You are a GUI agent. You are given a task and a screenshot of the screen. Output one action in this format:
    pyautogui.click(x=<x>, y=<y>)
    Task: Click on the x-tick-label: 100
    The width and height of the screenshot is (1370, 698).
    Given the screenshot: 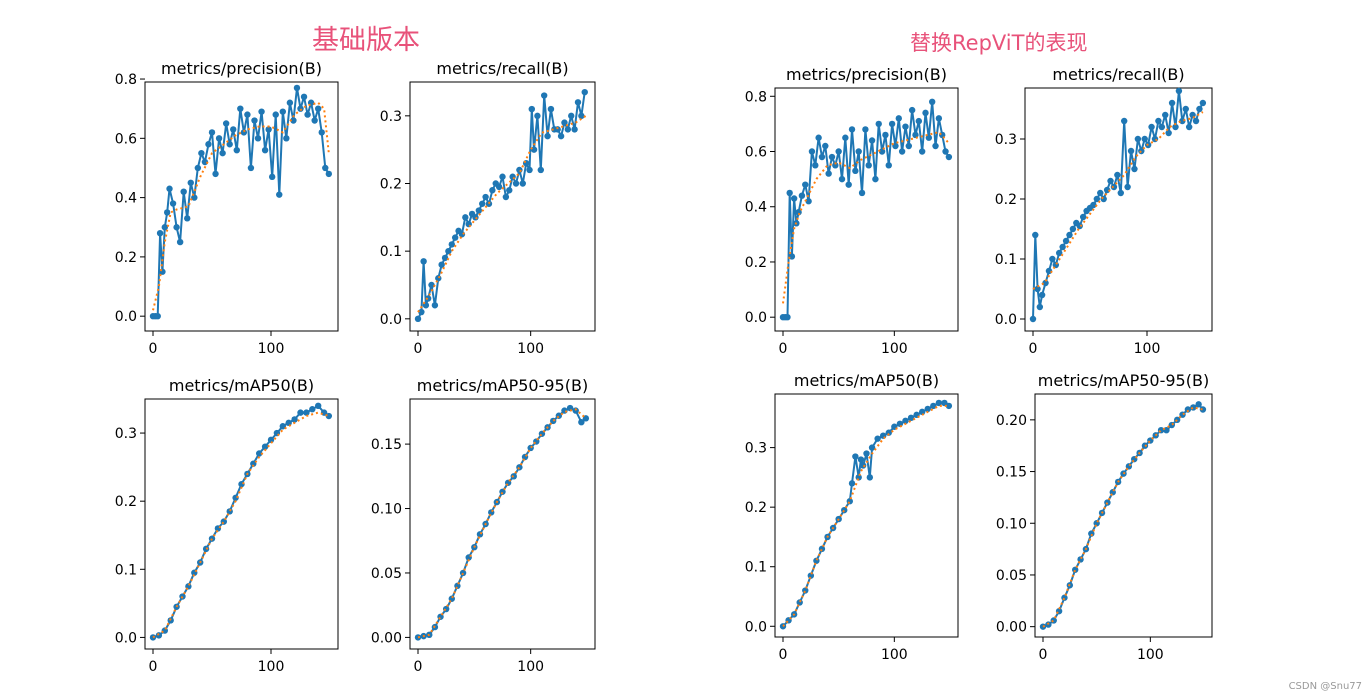 What is the action you would take?
    pyautogui.click(x=894, y=349)
    